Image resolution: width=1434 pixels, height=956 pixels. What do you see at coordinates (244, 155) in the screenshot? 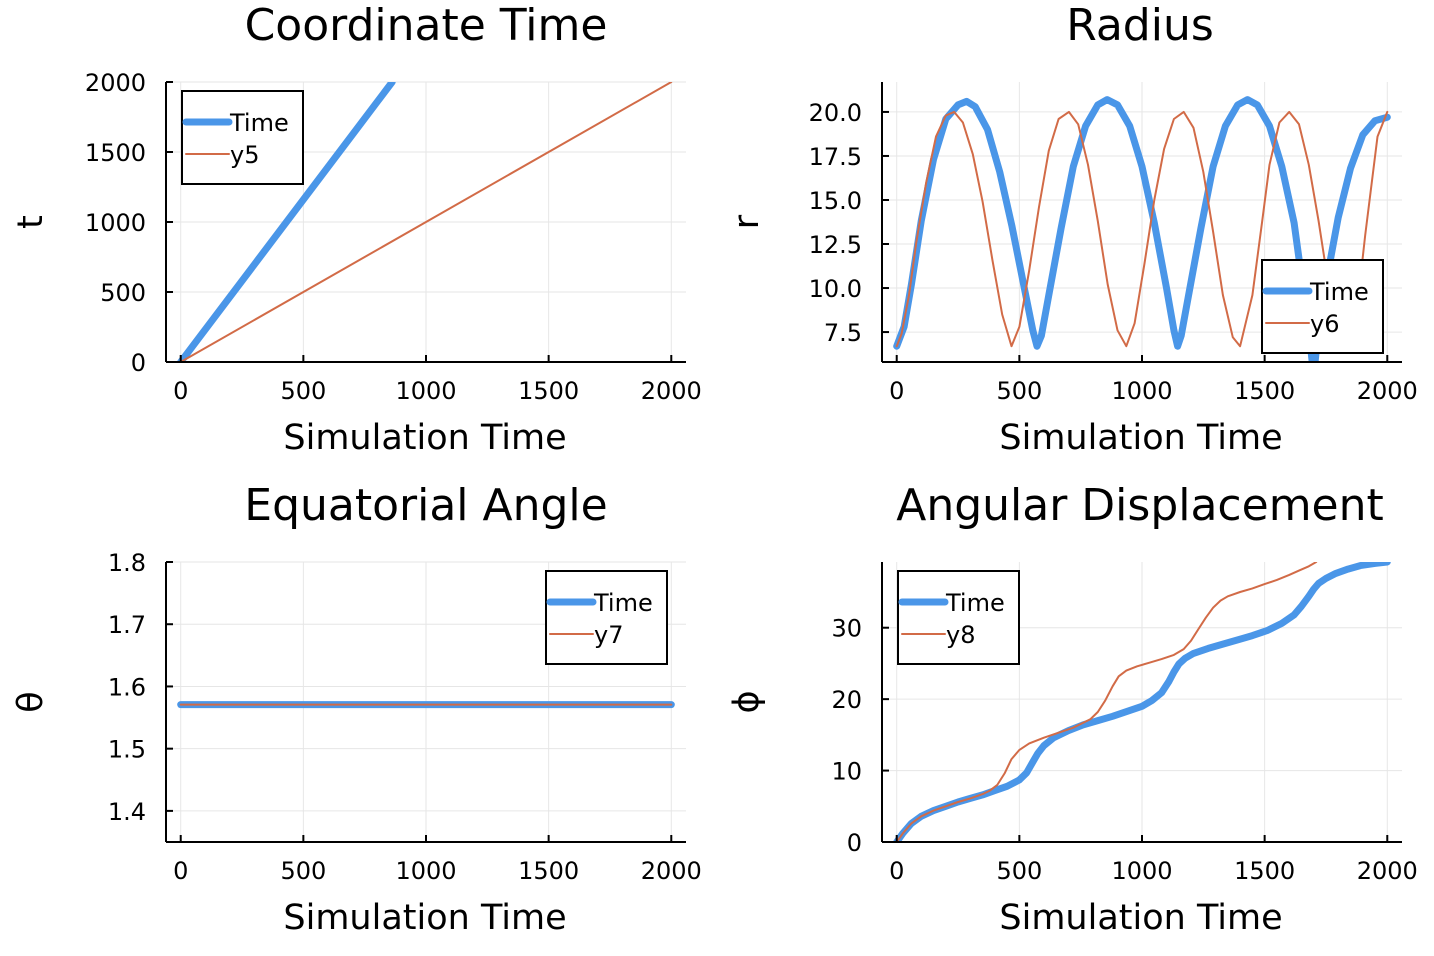
I see `legend-label-y5: y5` at bounding box center [244, 155].